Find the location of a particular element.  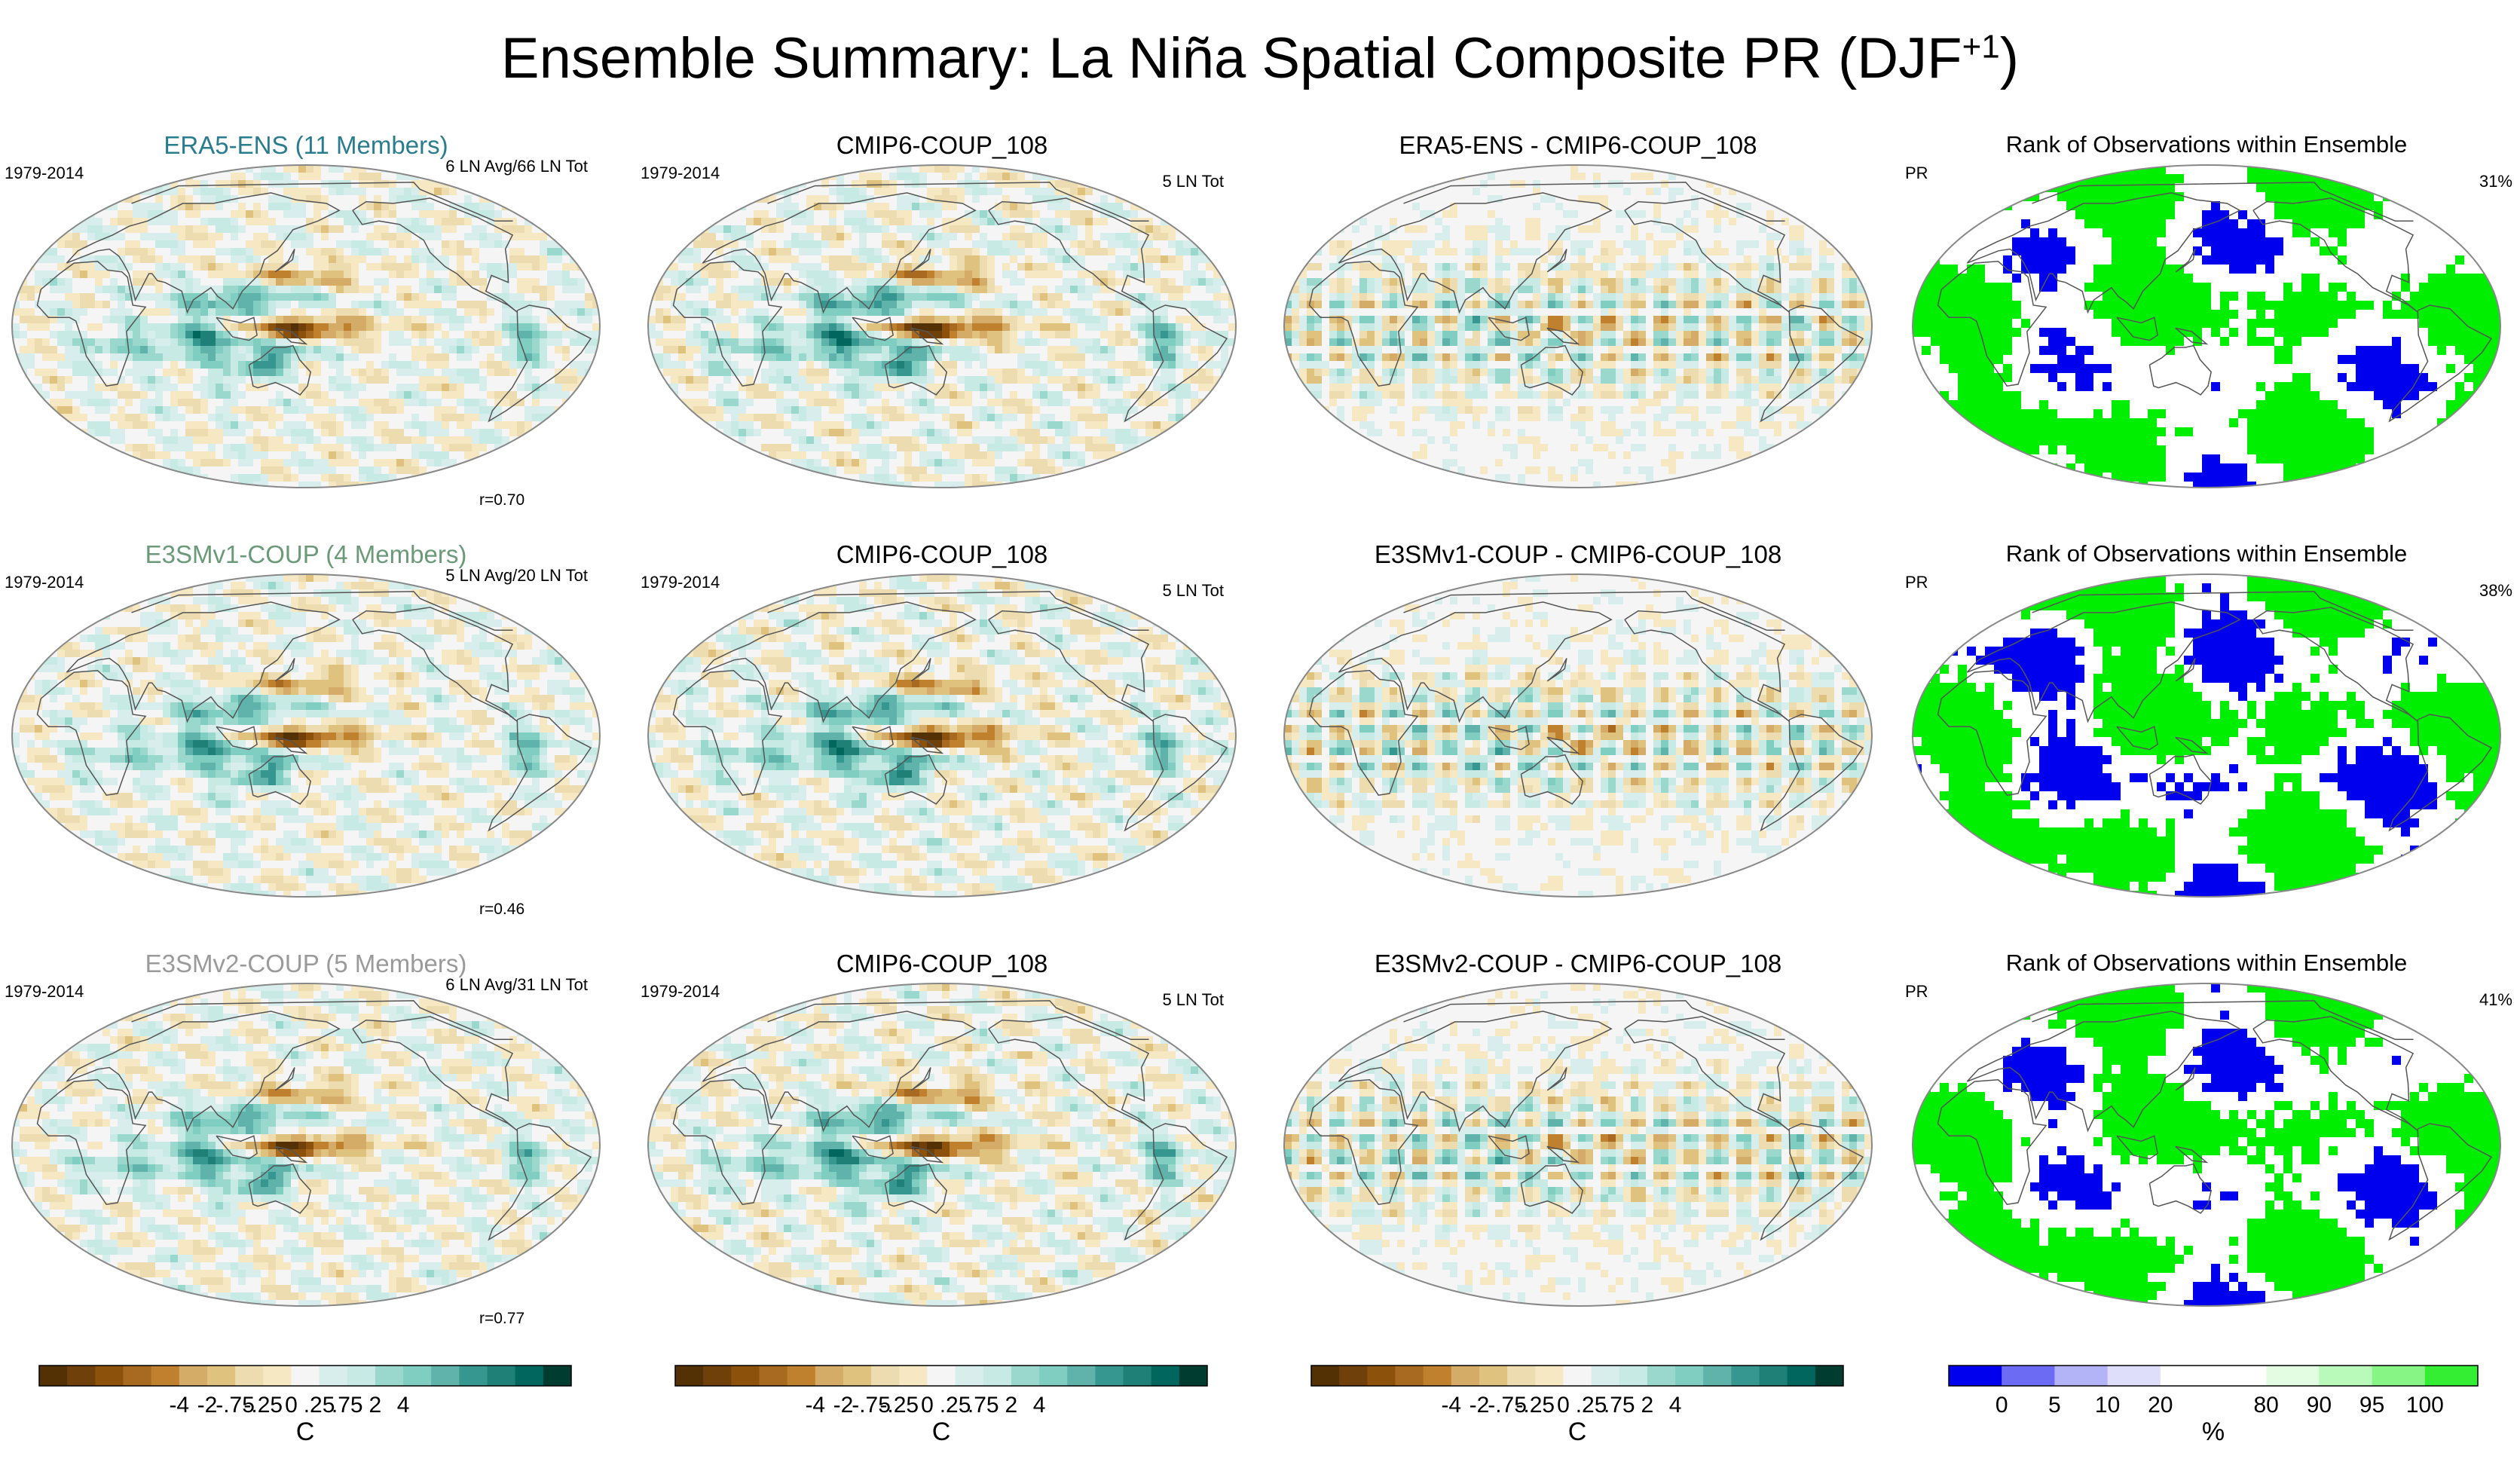

diverging-colorbar-1-label-2: -.75 is located at coordinates (235, 1405).